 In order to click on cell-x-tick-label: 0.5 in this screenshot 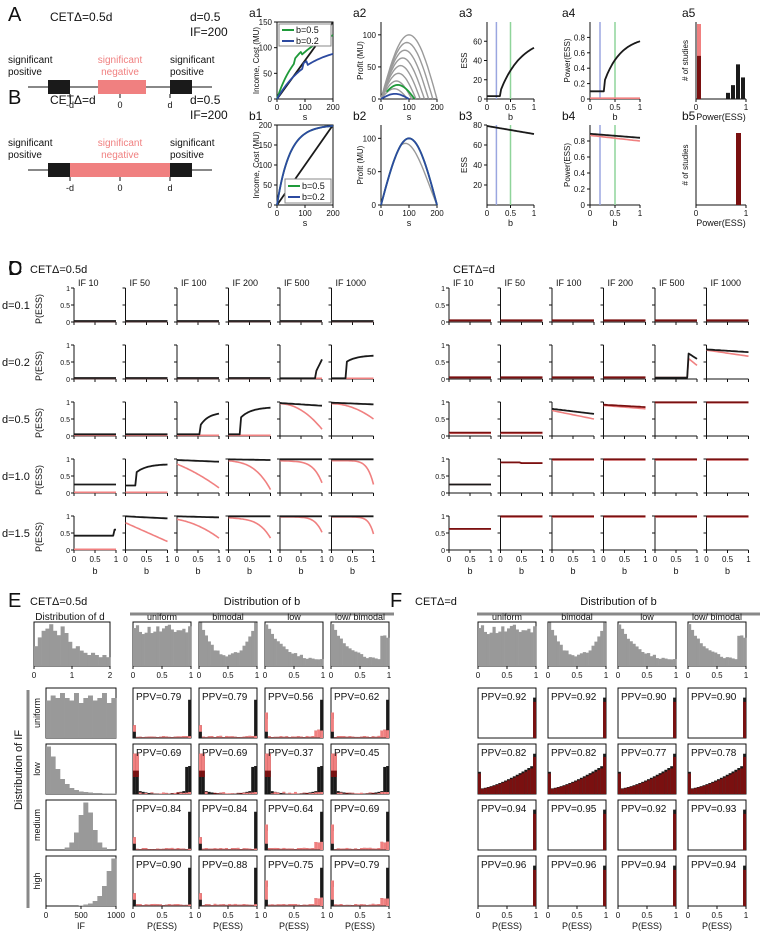, I will do `click(95, 559)`.